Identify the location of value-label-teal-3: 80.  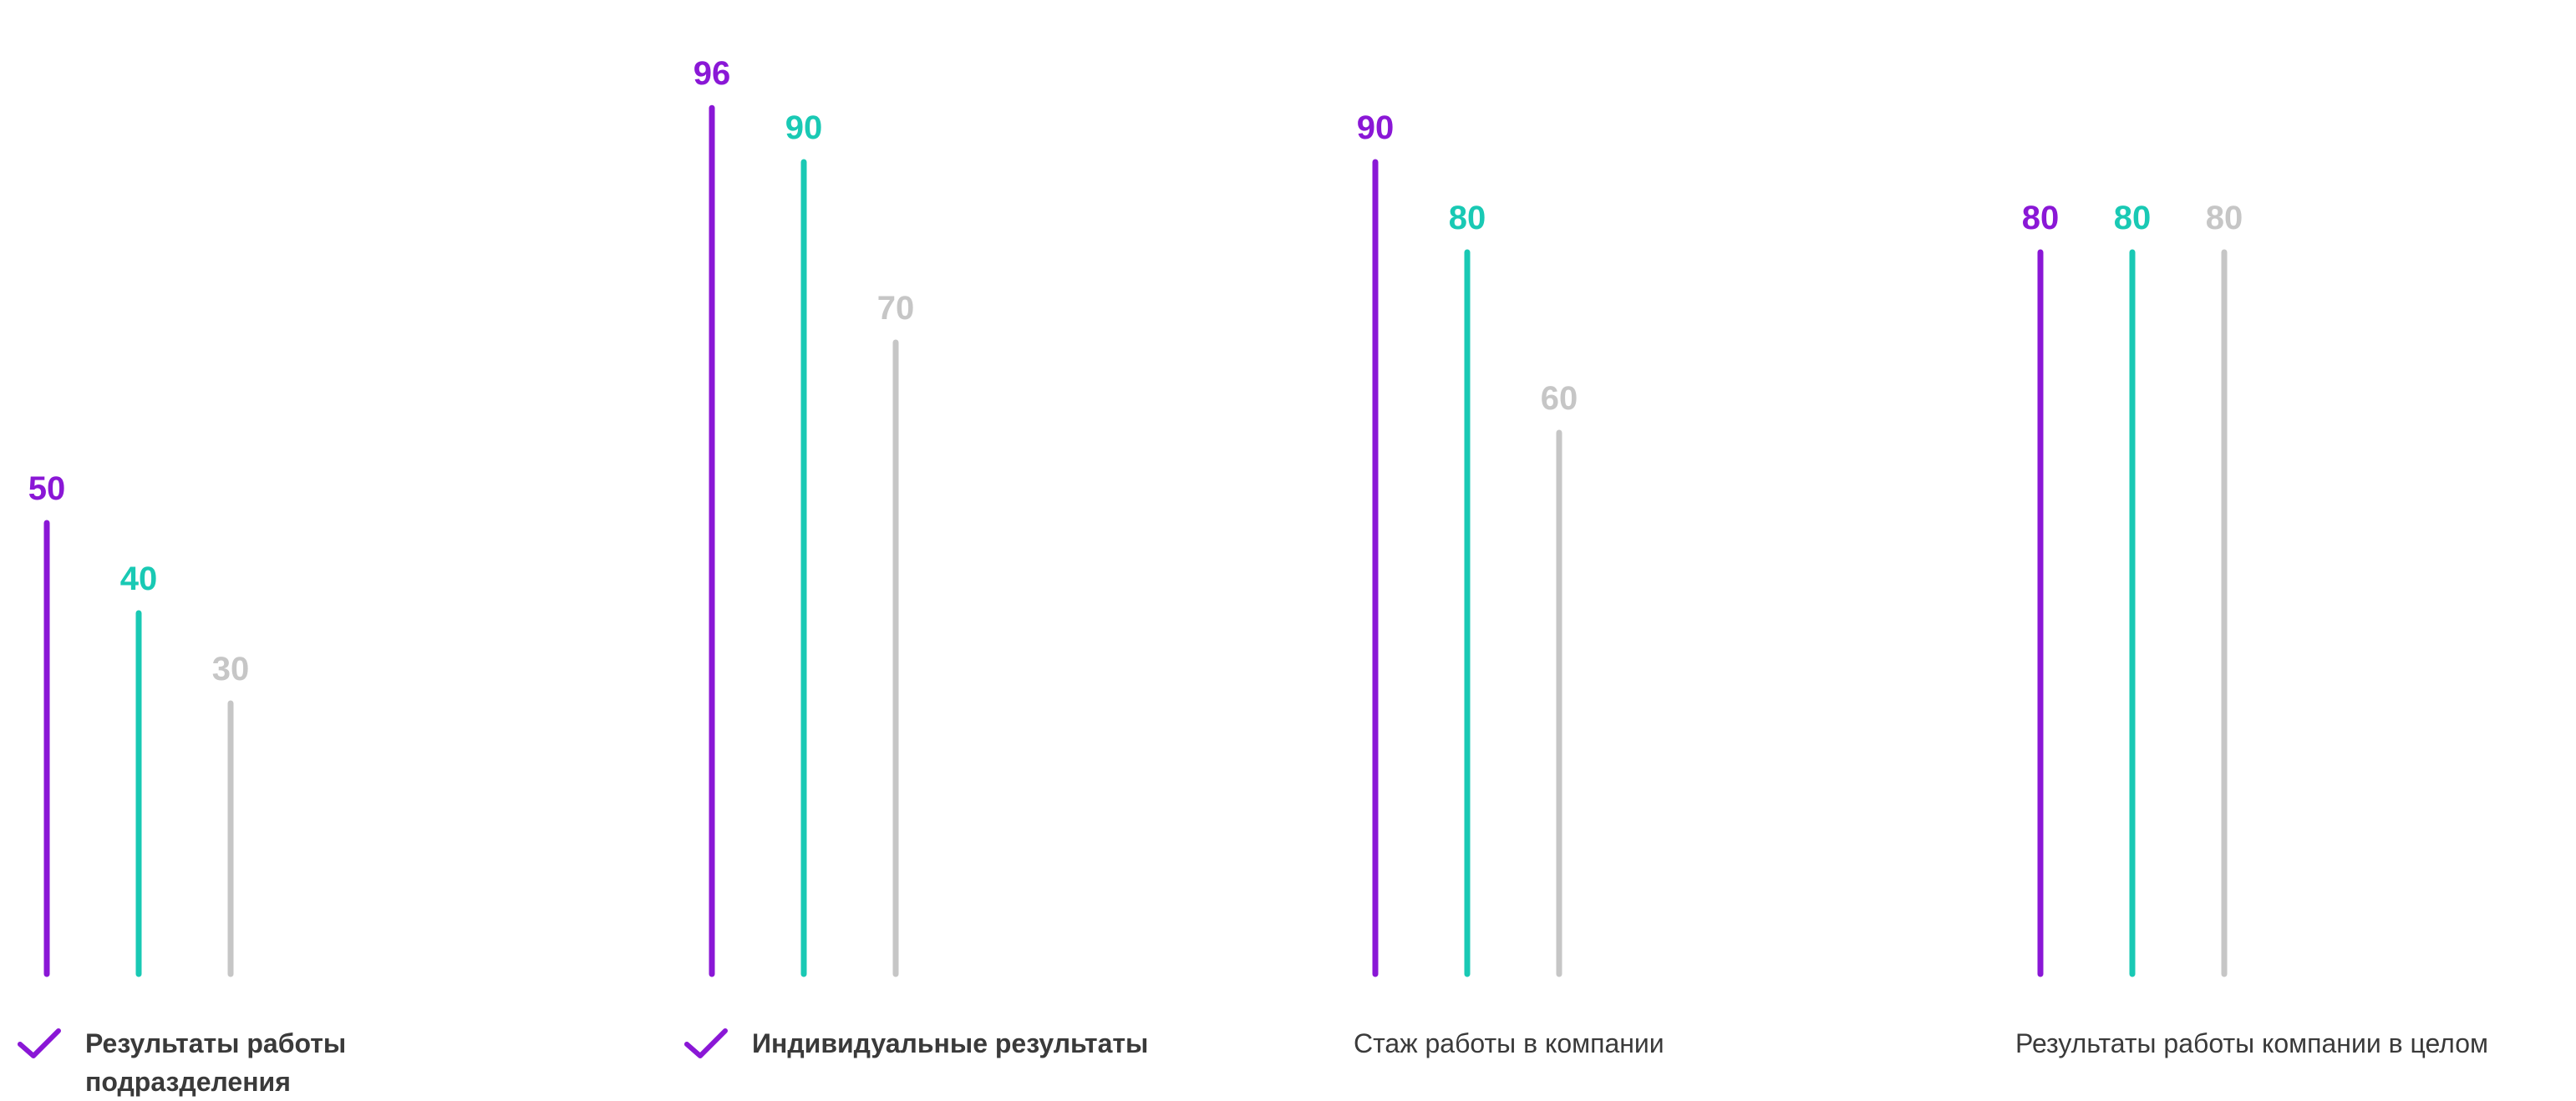
(2133, 218).